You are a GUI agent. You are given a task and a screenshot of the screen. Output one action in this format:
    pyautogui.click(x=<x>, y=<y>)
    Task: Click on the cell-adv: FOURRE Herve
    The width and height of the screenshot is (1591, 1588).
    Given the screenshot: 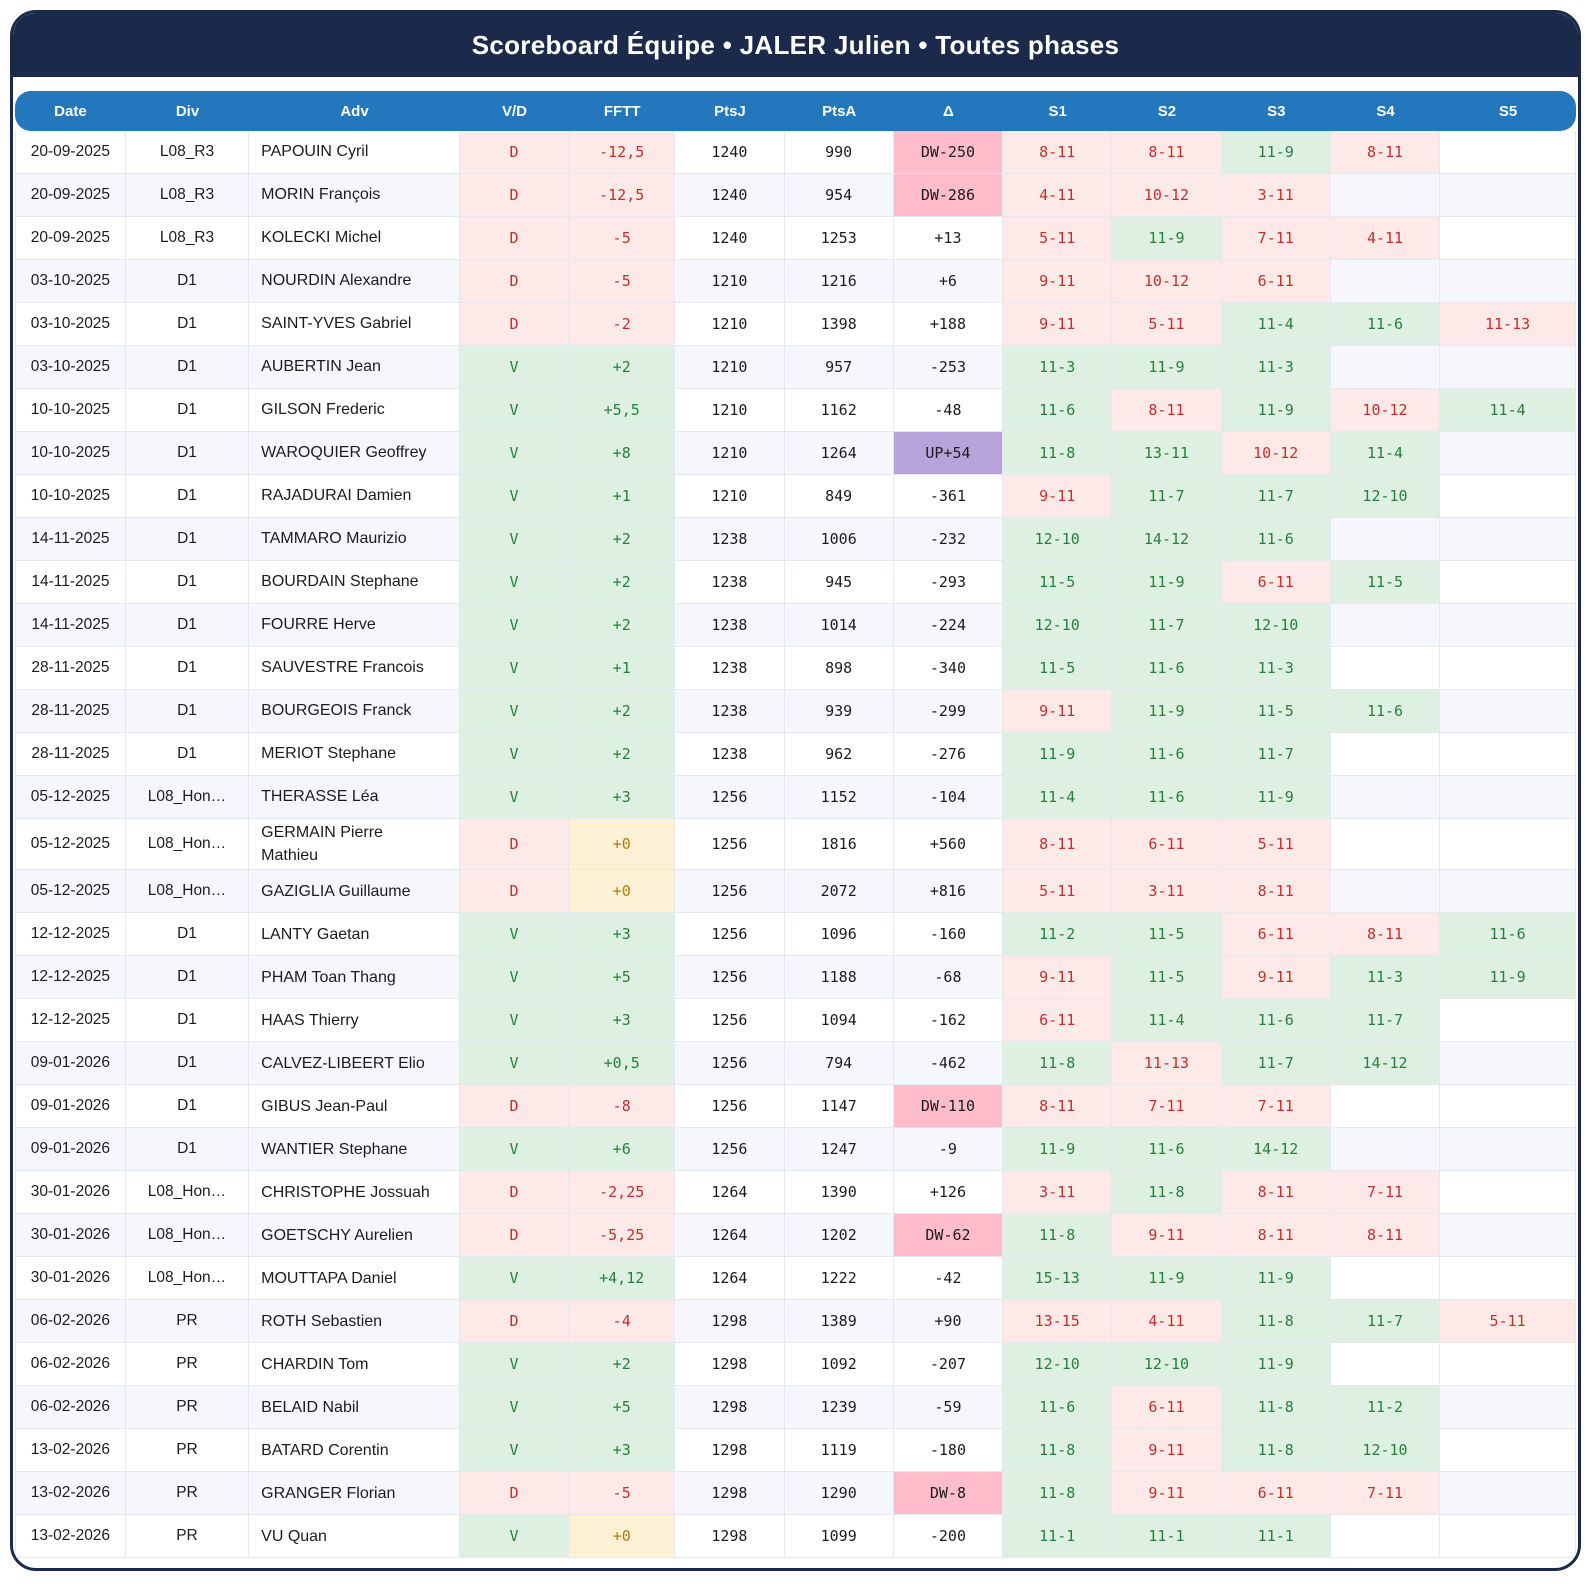 What is the action you would take?
    pyautogui.click(x=354, y=625)
    